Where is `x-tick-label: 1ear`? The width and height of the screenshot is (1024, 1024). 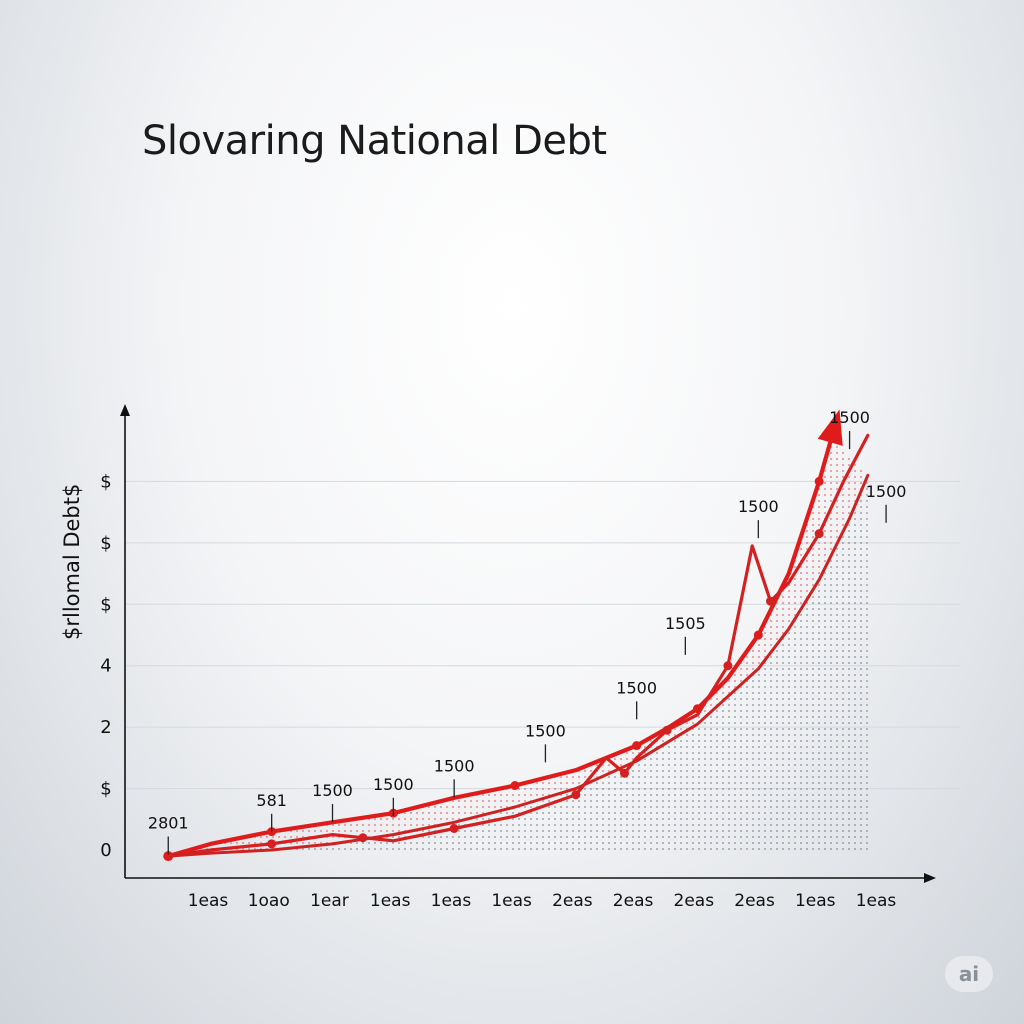
x-tick-label: 1ear is located at coordinates (329, 901).